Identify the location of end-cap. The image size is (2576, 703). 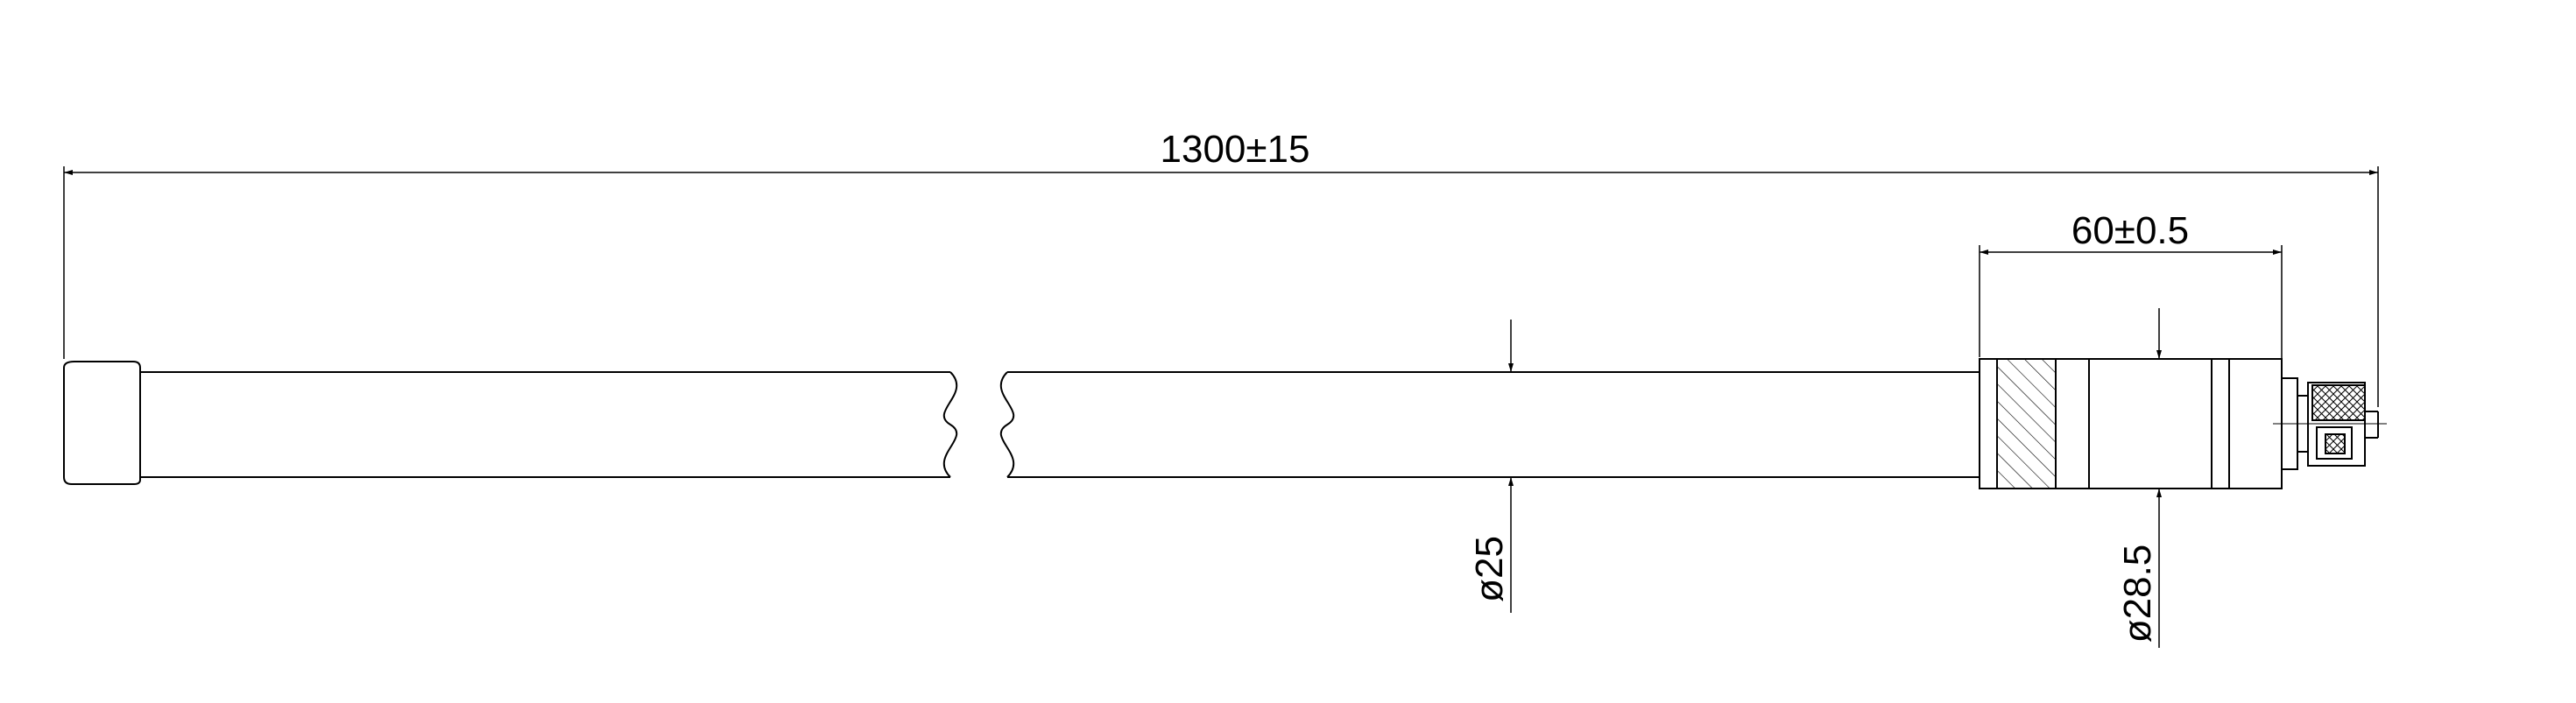
(102, 423).